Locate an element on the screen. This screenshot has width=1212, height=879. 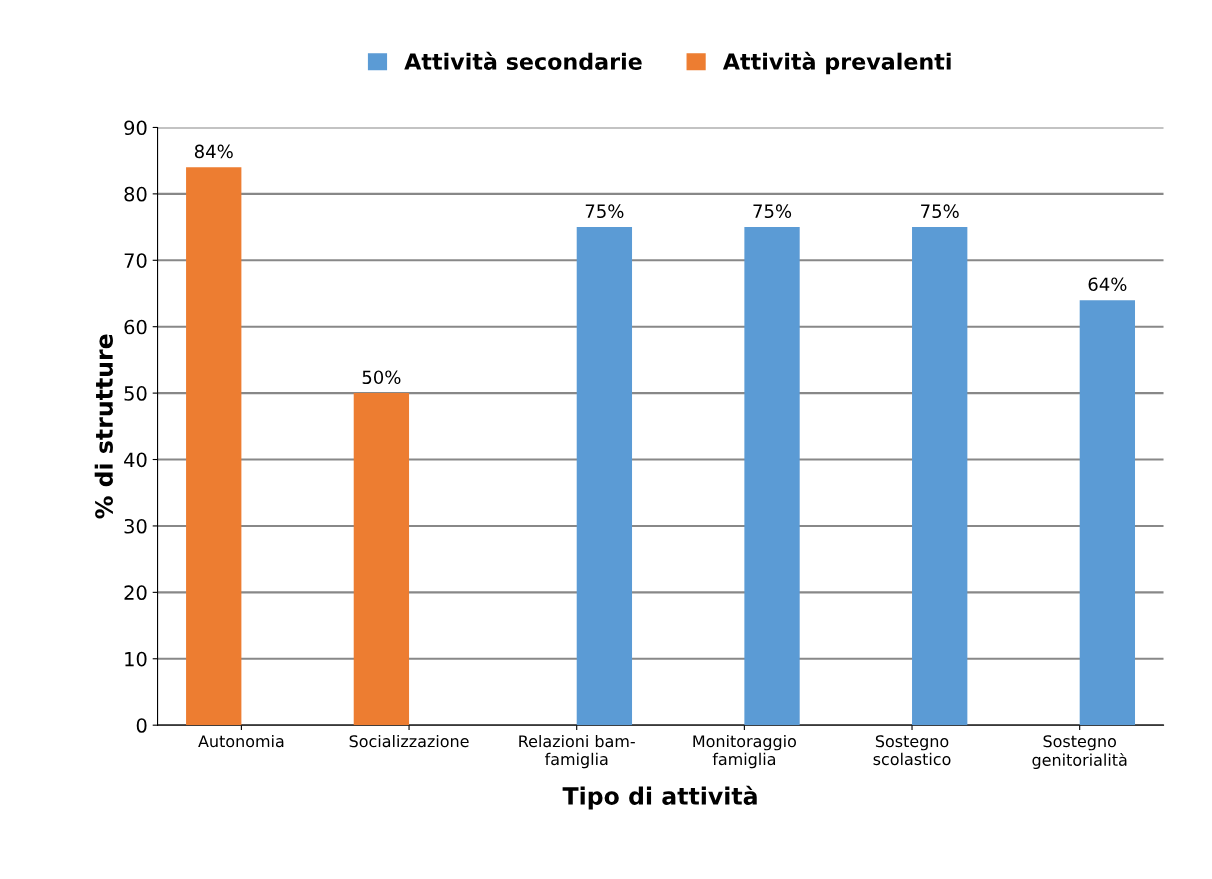
x-tick-label: Relazioni bam- famiglia is located at coordinates (577, 751).